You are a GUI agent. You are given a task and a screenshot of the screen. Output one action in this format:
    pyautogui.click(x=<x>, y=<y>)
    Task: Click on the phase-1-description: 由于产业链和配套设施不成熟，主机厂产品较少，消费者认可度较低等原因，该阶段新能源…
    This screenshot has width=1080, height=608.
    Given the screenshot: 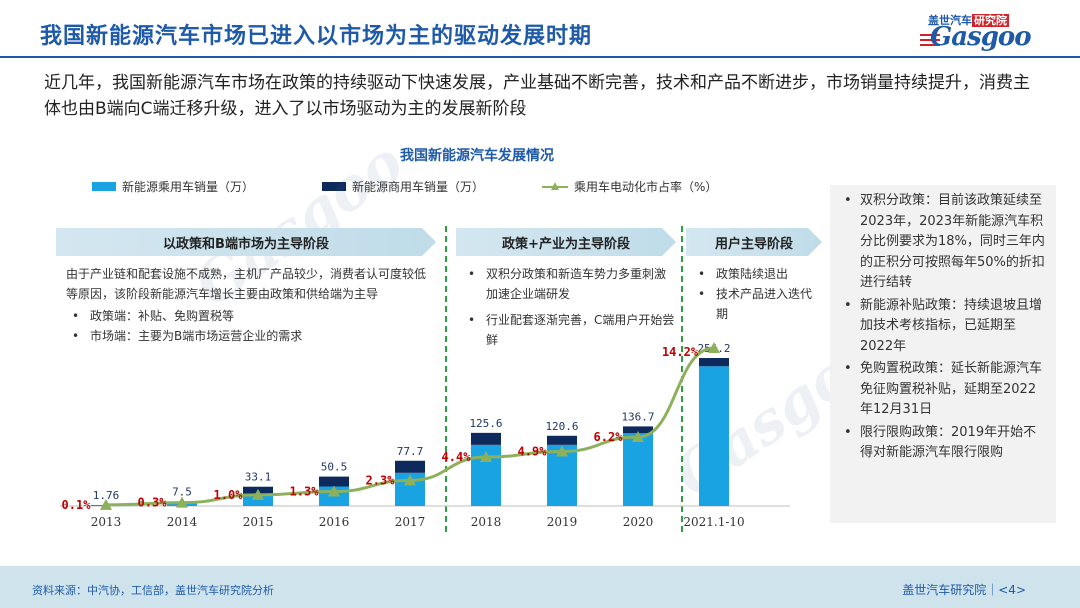 What is the action you would take?
    pyautogui.click(x=251, y=305)
    